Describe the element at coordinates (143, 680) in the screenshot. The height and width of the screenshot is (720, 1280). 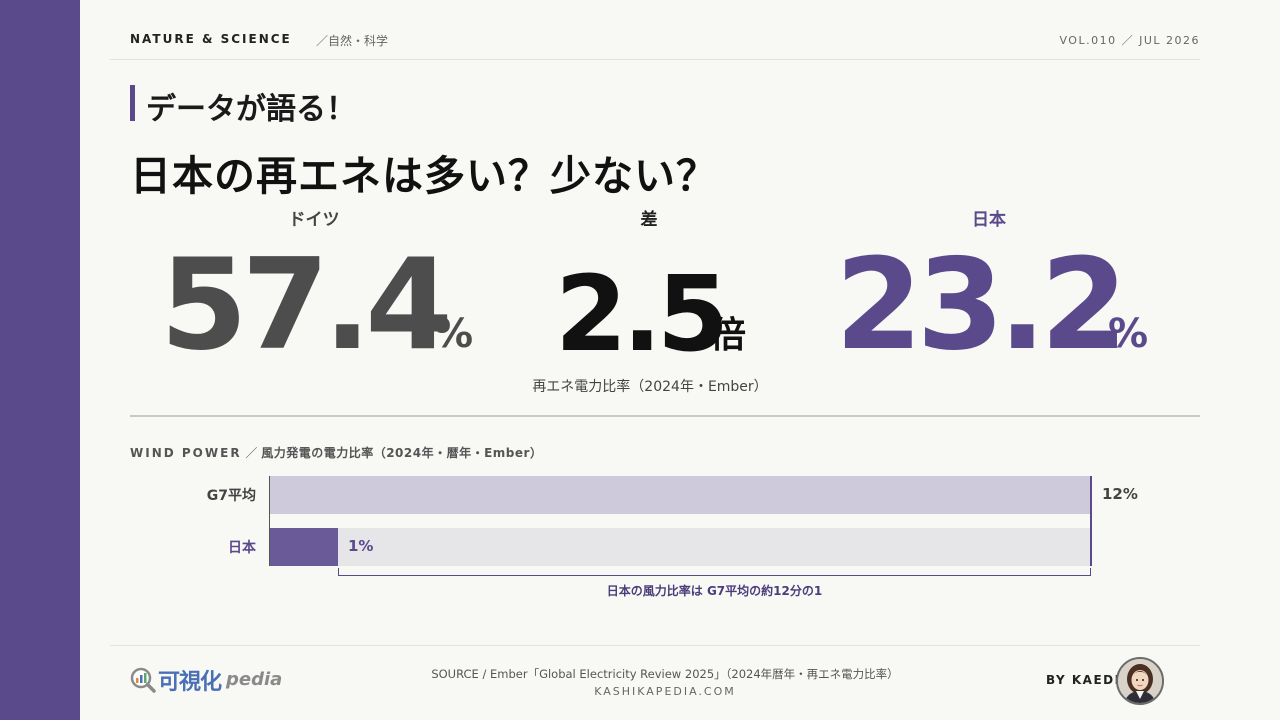
I see `magnifier-chart-icon` at that location.